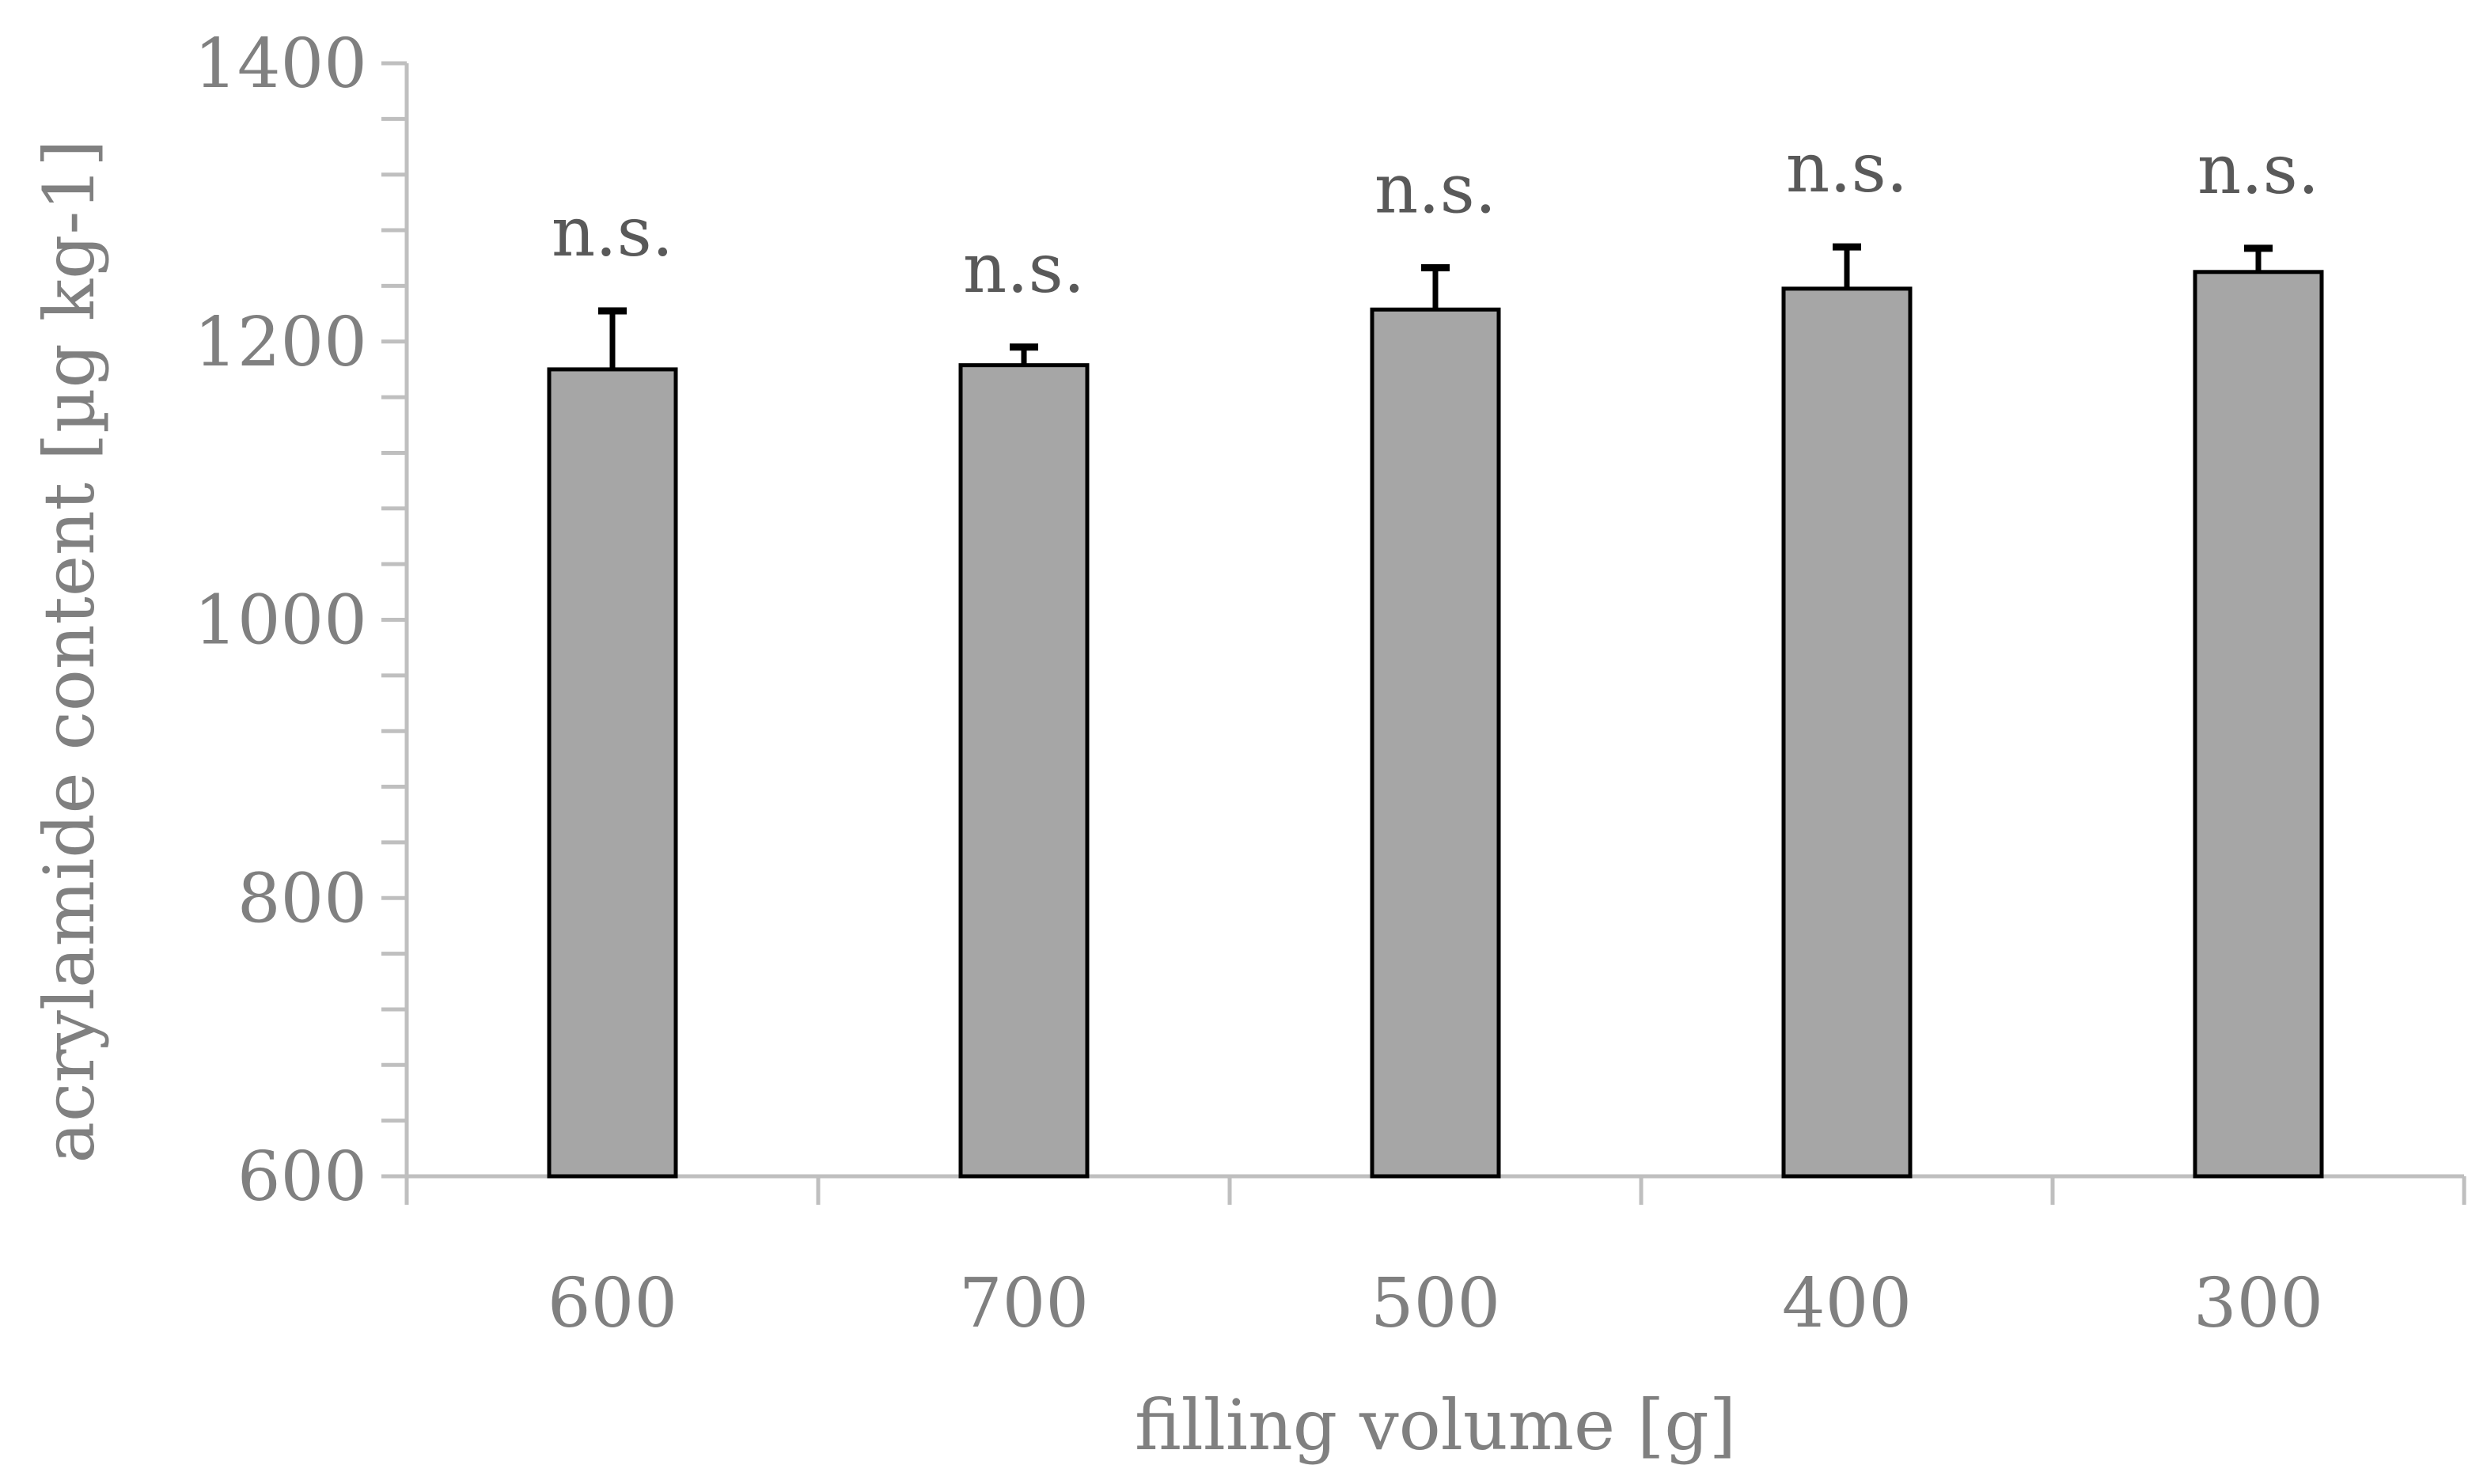 This screenshot has width=2491, height=1484. I want to click on x-tick-label: 500, so click(1436, 1303).